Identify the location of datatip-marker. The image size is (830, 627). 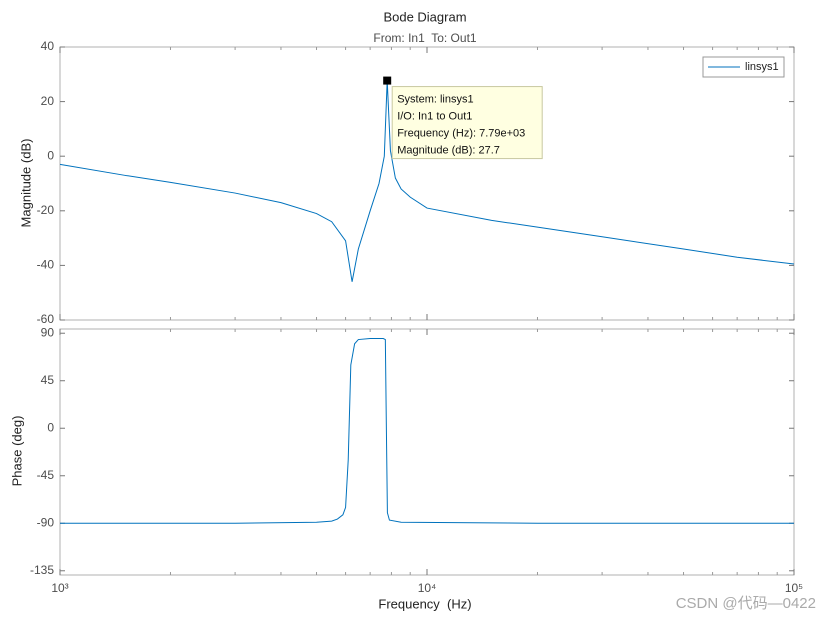
(387, 80).